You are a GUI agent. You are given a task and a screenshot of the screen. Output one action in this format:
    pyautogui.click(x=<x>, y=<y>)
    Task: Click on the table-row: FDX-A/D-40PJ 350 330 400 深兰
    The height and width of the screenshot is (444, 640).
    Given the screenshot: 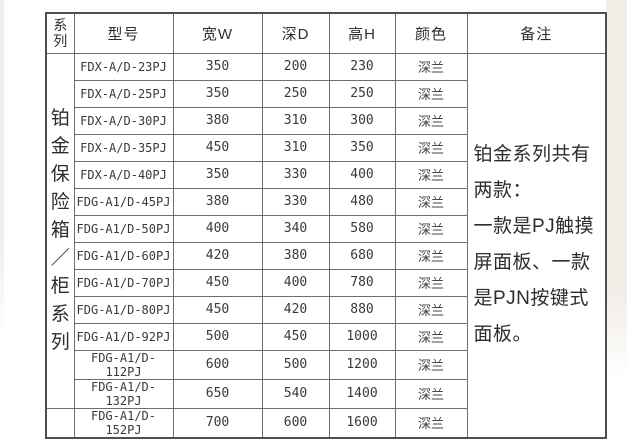 What is the action you would take?
    pyautogui.click(x=326, y=174)
    